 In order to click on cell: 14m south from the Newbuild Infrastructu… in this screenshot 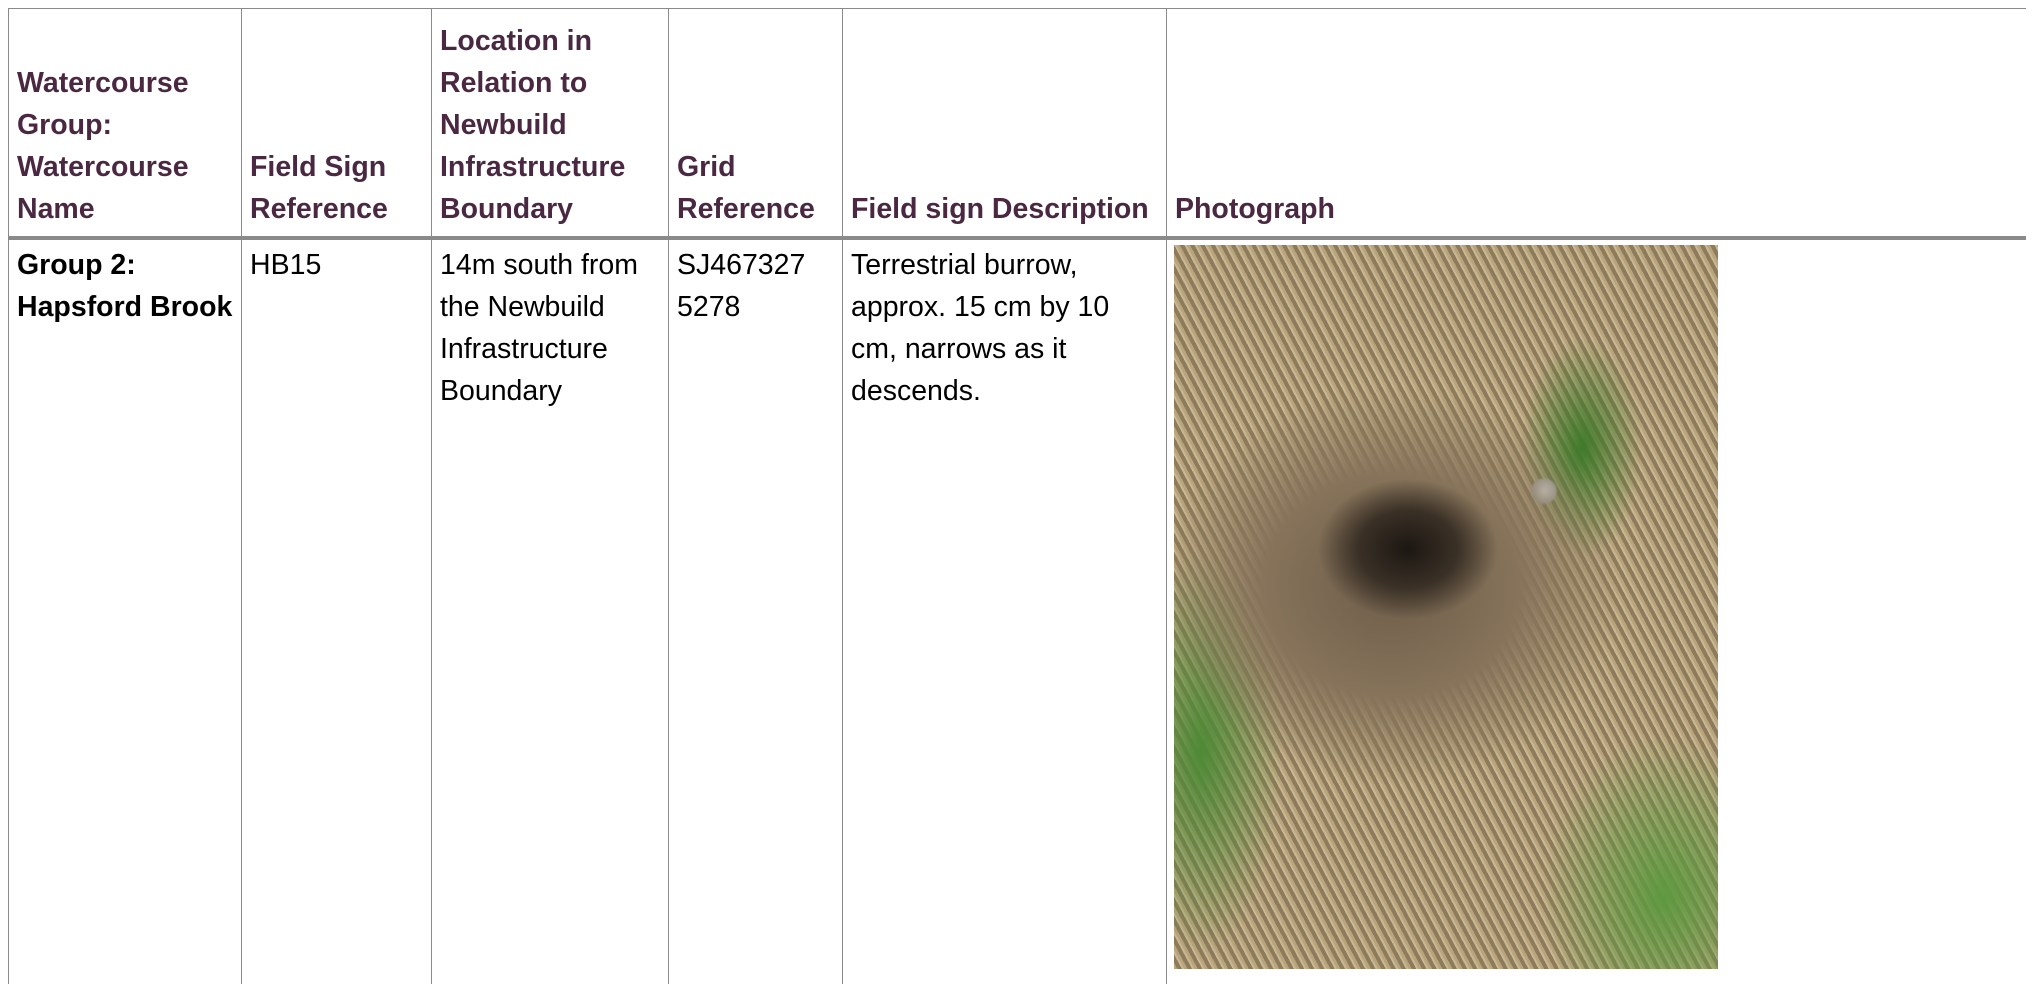, I will do `click(550, 610)`.